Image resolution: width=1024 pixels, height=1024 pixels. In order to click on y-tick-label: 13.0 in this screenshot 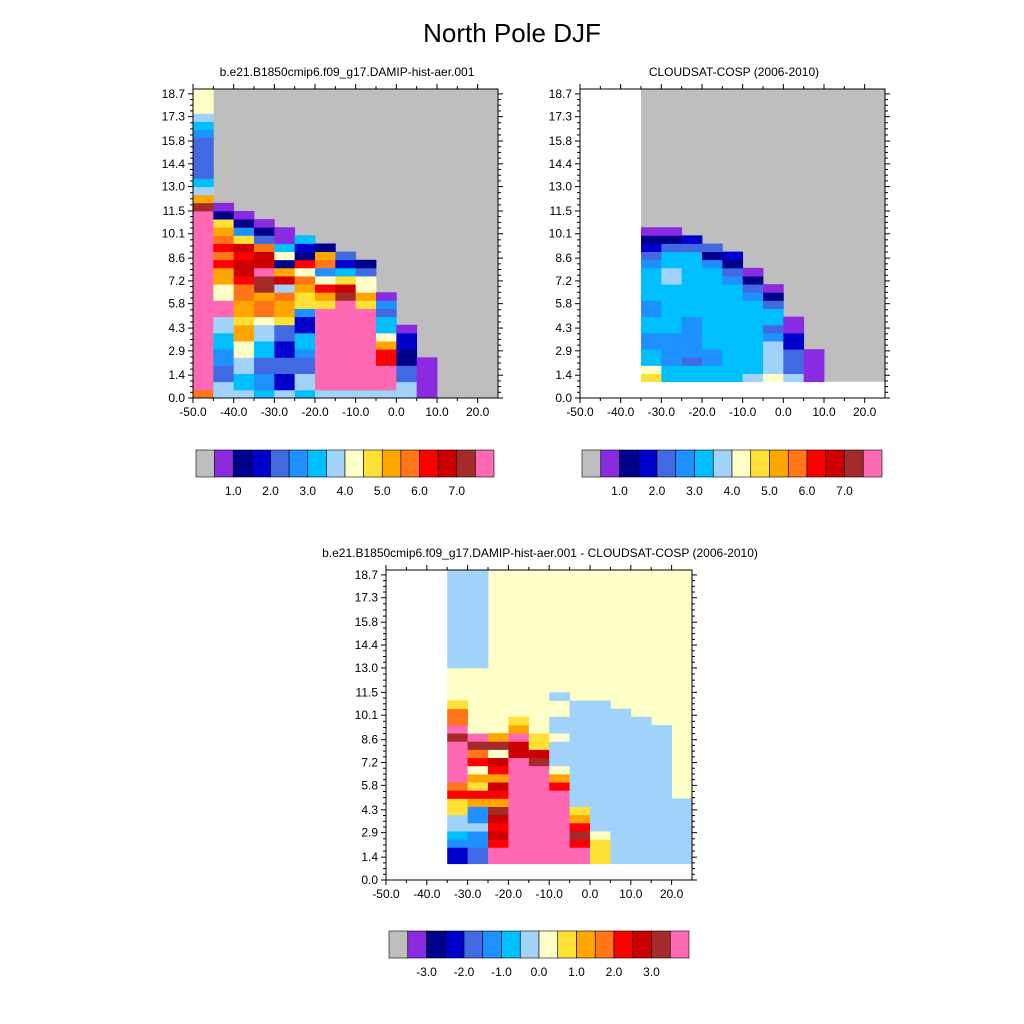, I will do `click(561, 187)`.